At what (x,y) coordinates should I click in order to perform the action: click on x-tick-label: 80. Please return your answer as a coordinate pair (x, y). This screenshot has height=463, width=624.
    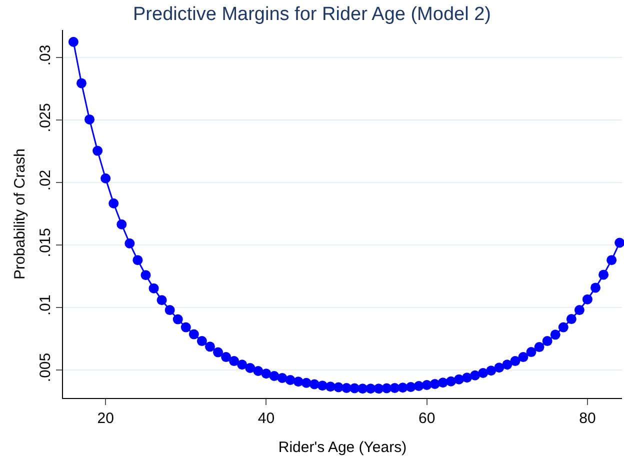
    Looking at the image, I should click on (587, 418).